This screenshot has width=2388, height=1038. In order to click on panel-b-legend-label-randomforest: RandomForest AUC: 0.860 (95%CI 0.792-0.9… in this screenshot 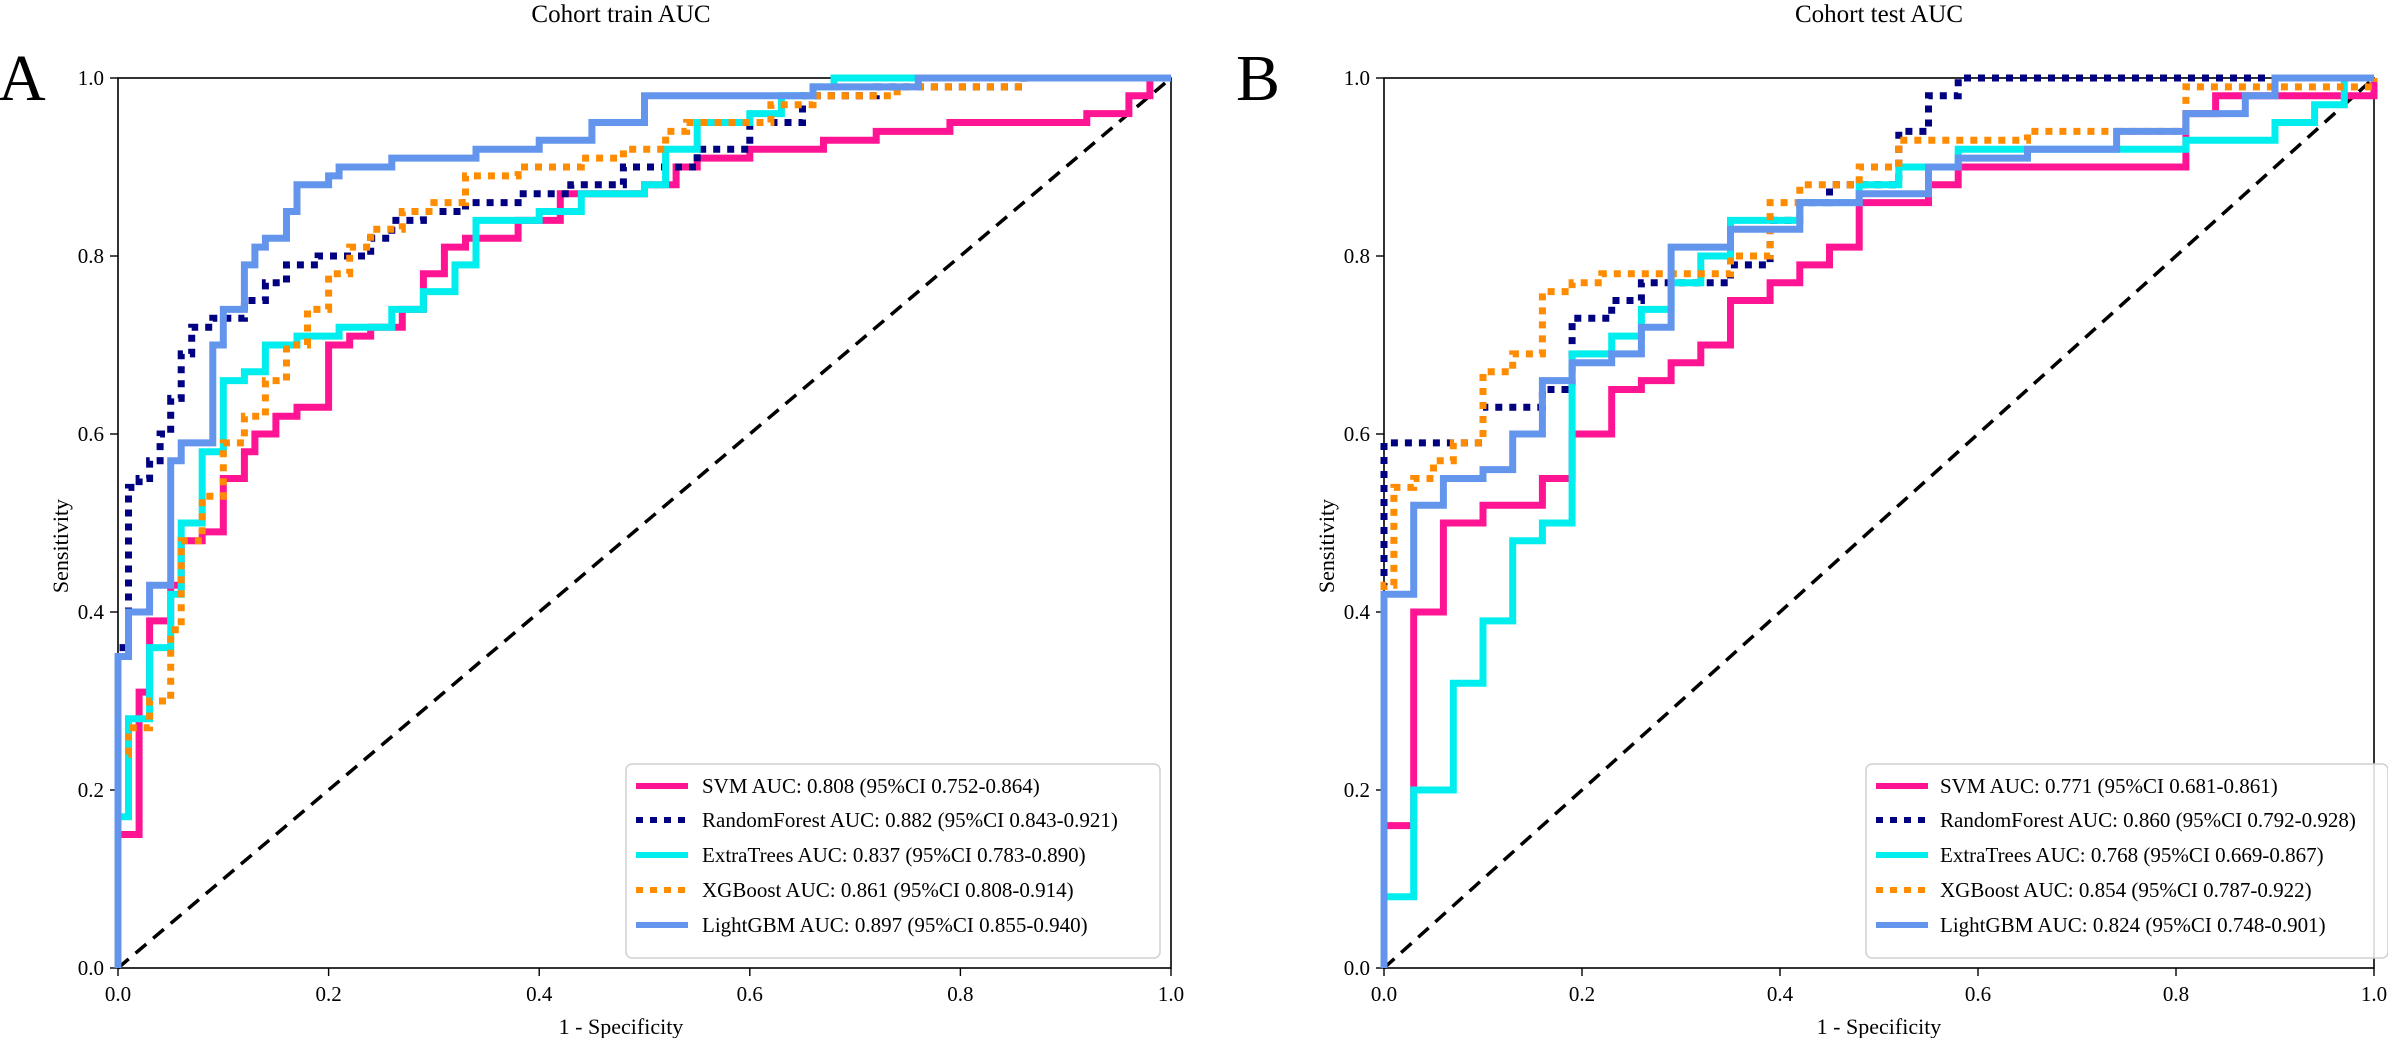, I will do `click(2148, 820)`.